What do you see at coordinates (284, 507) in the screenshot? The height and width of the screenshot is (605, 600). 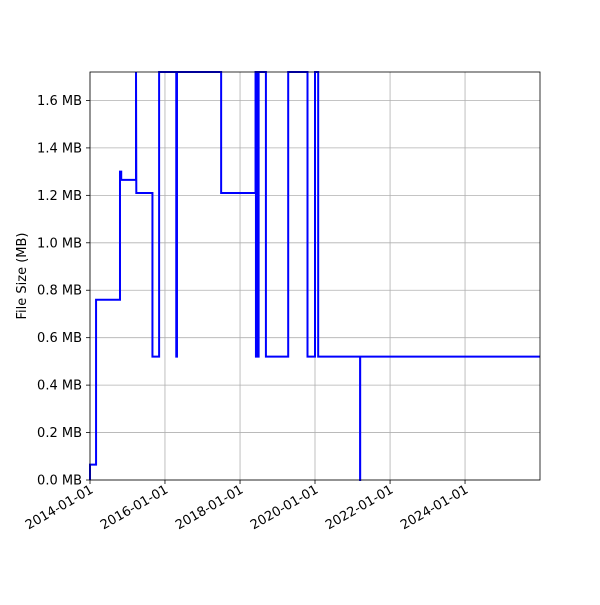 I see `x-tick-label: 2020-01-01` at bounding box center [284, 507].